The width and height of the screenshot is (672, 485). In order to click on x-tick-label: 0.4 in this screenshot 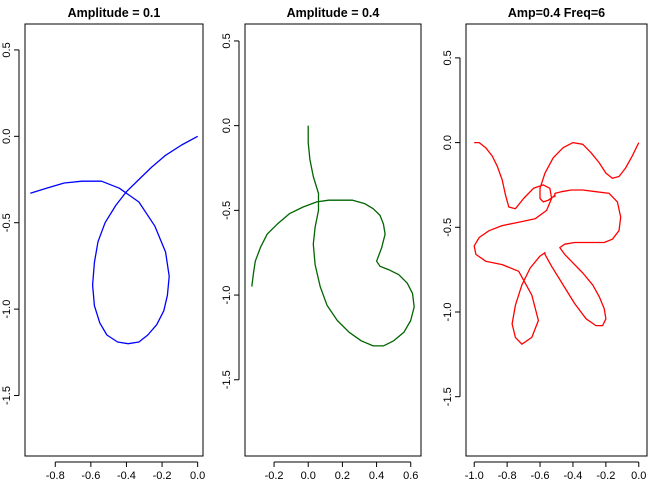, I will do `click(376, 475)`.